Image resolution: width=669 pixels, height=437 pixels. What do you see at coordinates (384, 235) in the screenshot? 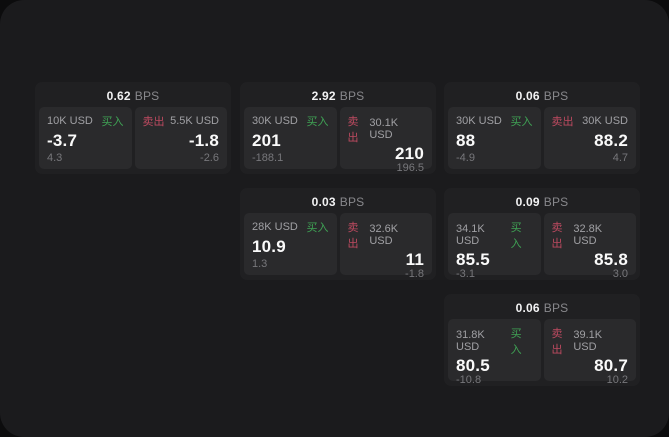
I see `sell-amount: 32.6K USD` at bounding box center [384, 235].